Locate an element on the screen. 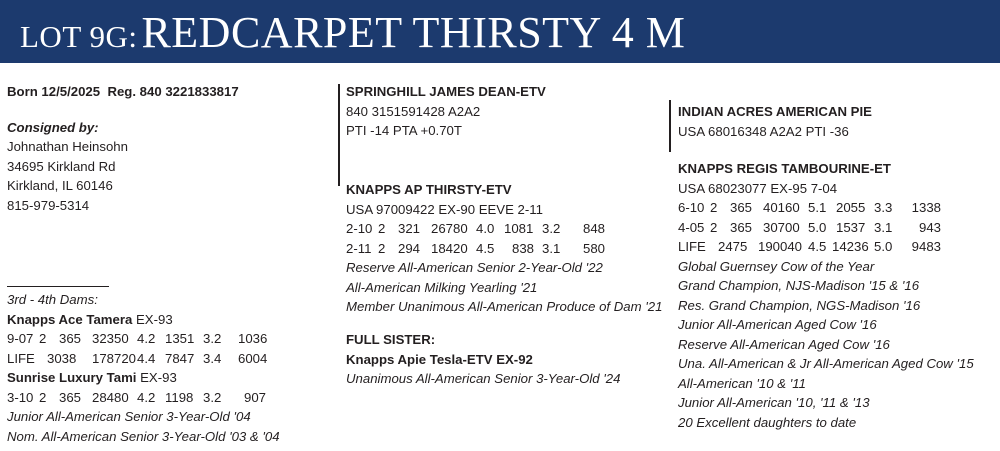 The width and height of the screenshot is (1000, 451). record-cell: 40160 is located at coordinates (781, 207).